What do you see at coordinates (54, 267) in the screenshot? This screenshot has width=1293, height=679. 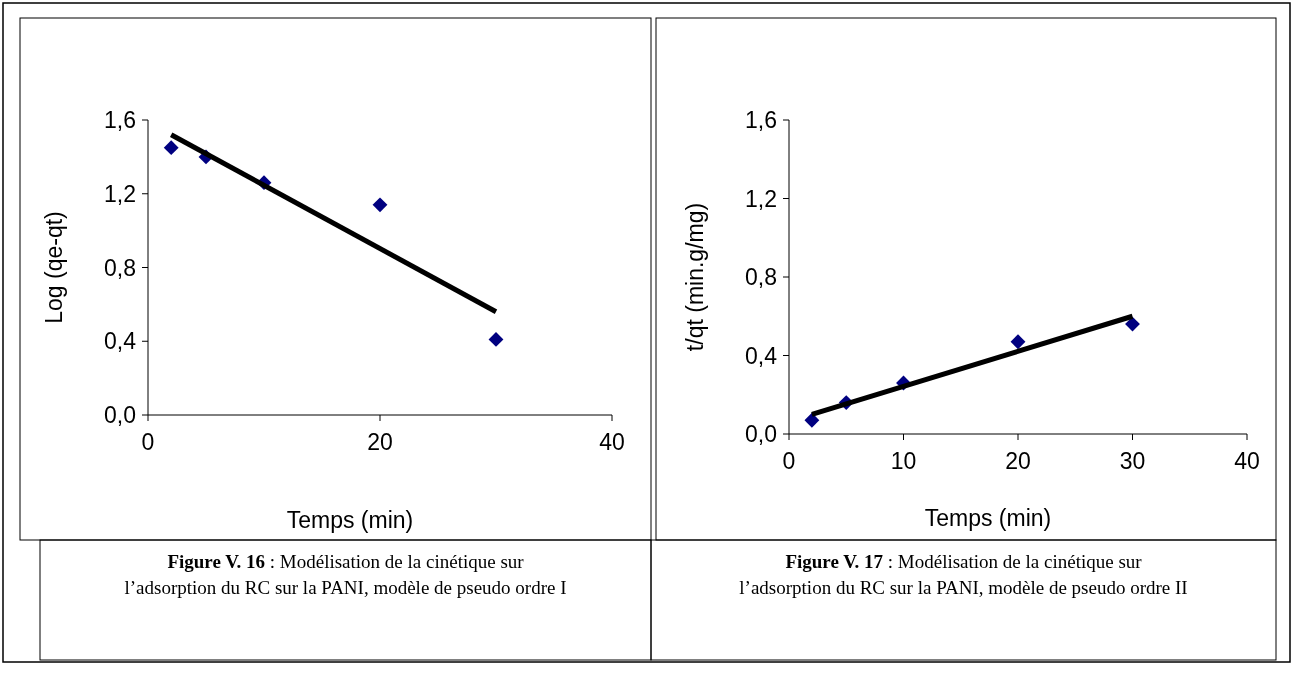 I see `y-axis-title: Log (qe-qt)` at bounding box center [54, 267].